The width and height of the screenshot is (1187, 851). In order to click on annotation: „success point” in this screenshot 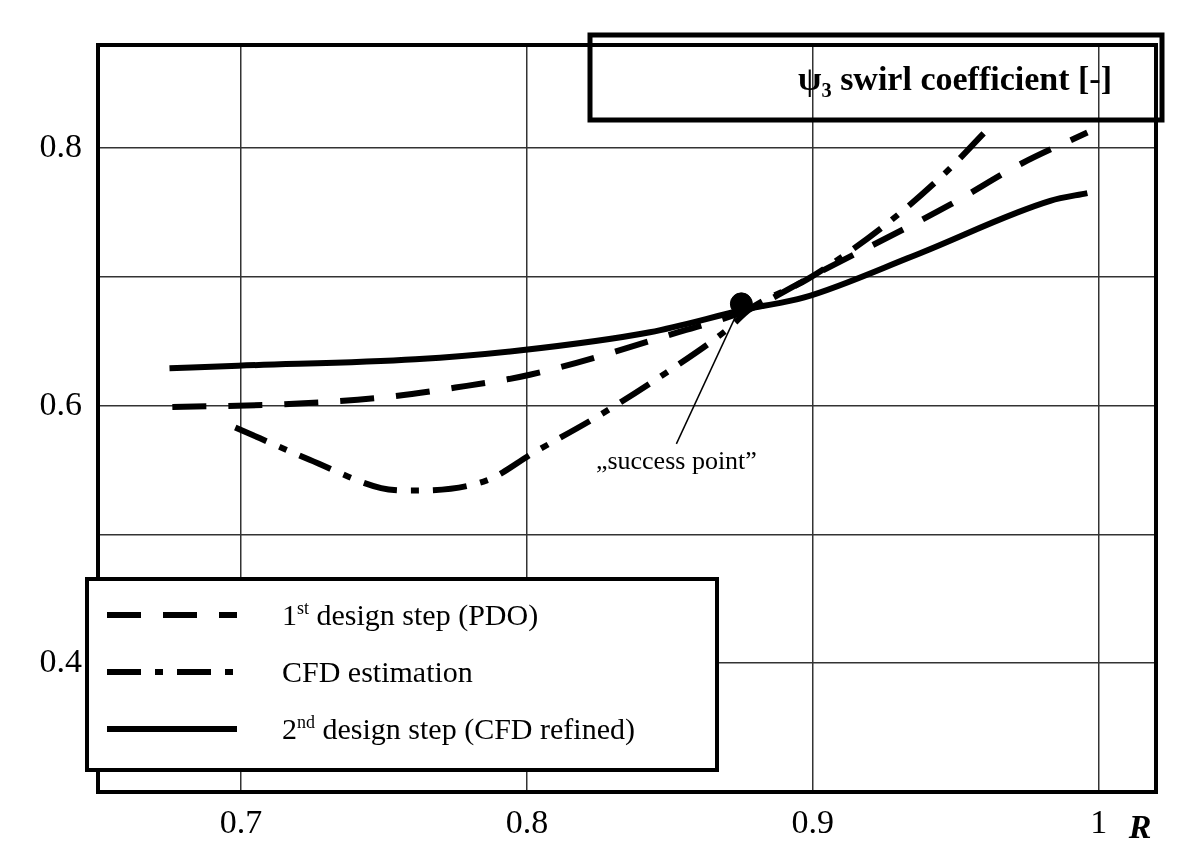, I will do `click(676, 460)`.